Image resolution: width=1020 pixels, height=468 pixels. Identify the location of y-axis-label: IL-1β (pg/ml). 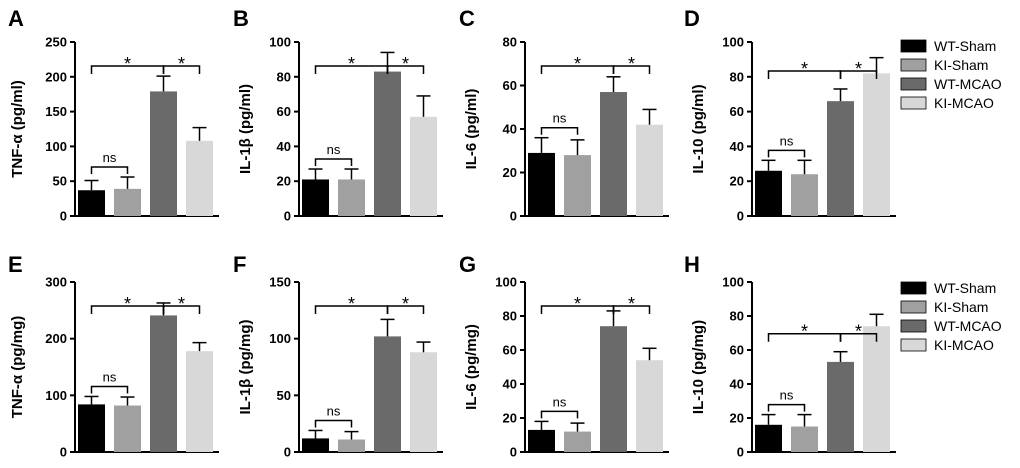
(245, 129).